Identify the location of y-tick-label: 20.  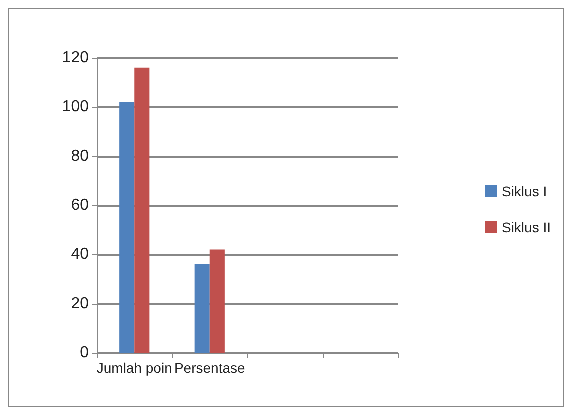
(80, 303).